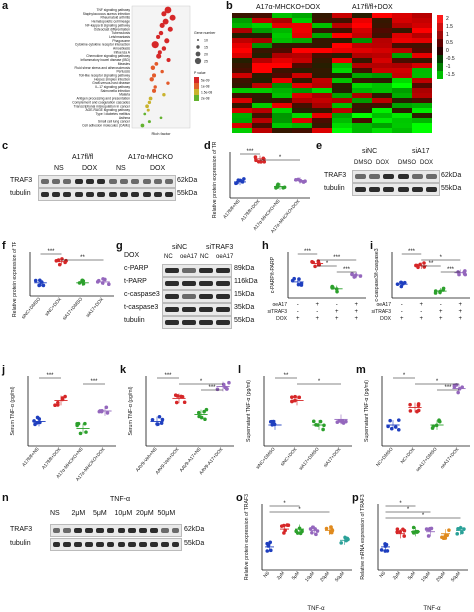 This screenshot has width=474, height=612. Describe the element at coordinates (105, 60) in the screenshot. I see `kegg-term-label: Inflammatory bowel disease (IBD)` at that location.